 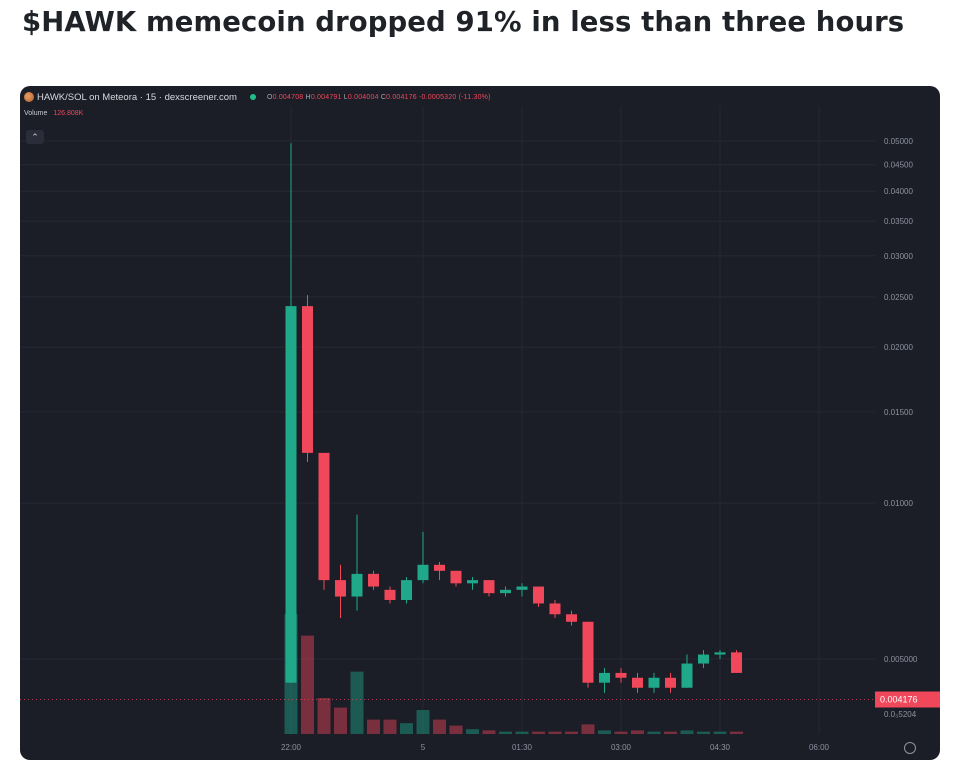 What do you see at coordinates (36, 113) in the screenshot?
I see `volume-label: Volume` at bounding box center [36, 113].